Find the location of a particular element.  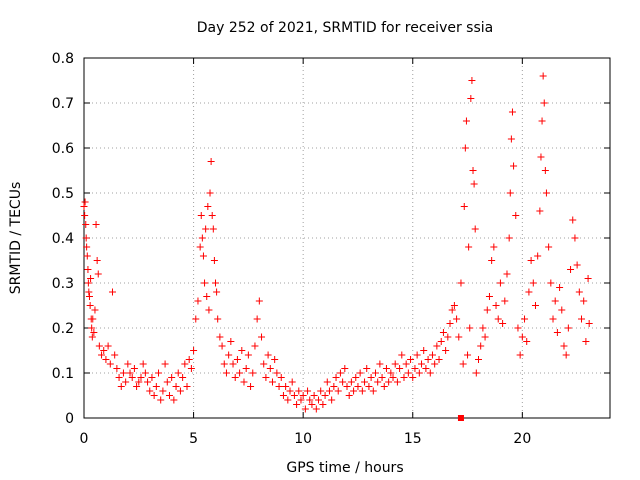

y-tick-label: 0.6 is located at coordinates (63, 149).